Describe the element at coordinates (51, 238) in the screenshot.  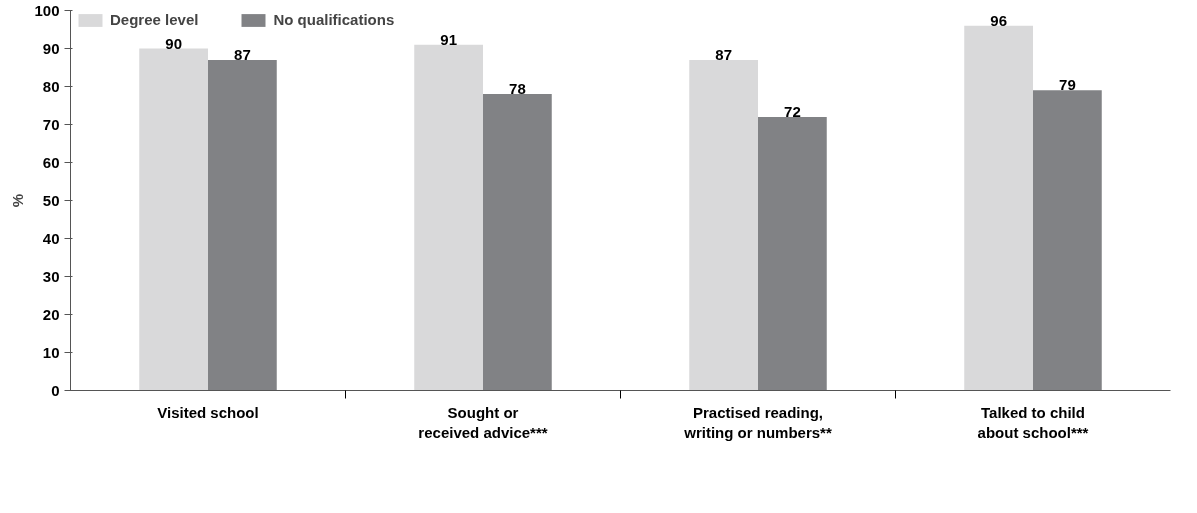
I see `y-tick-label: 40` at that location.